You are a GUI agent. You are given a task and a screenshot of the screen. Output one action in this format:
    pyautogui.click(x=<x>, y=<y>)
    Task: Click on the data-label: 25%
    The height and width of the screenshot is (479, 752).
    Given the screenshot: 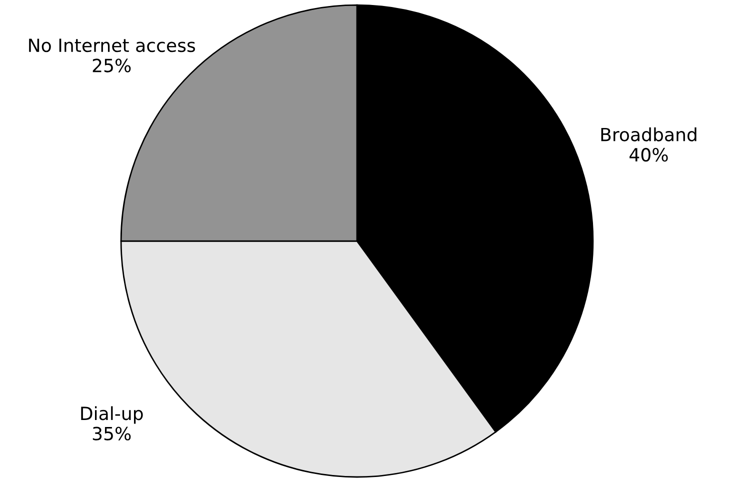 What is the action you would take?
    pyautogui.click(x=111, y=65)
    